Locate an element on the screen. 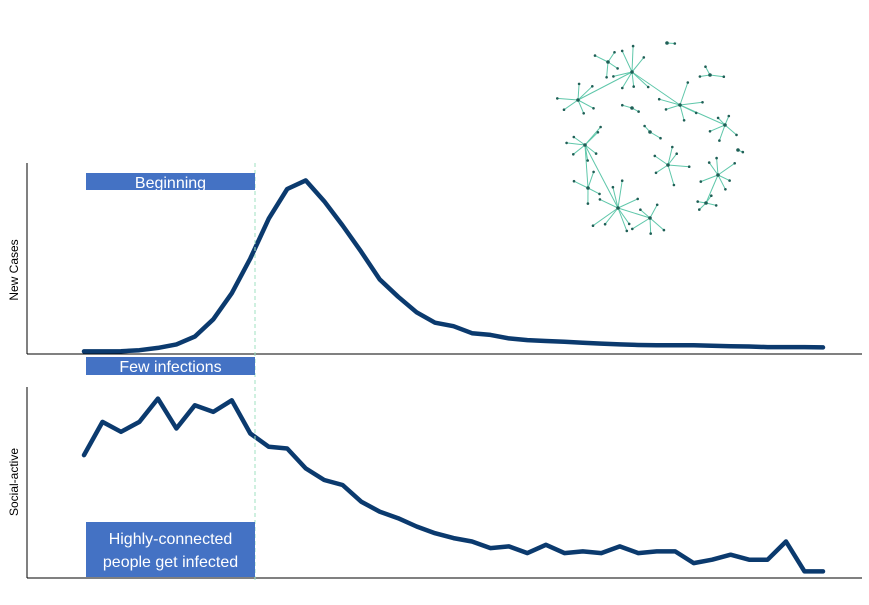 This screenshot has width=869, height=605. network-graph-illustration is located at coordinates (650, 138).